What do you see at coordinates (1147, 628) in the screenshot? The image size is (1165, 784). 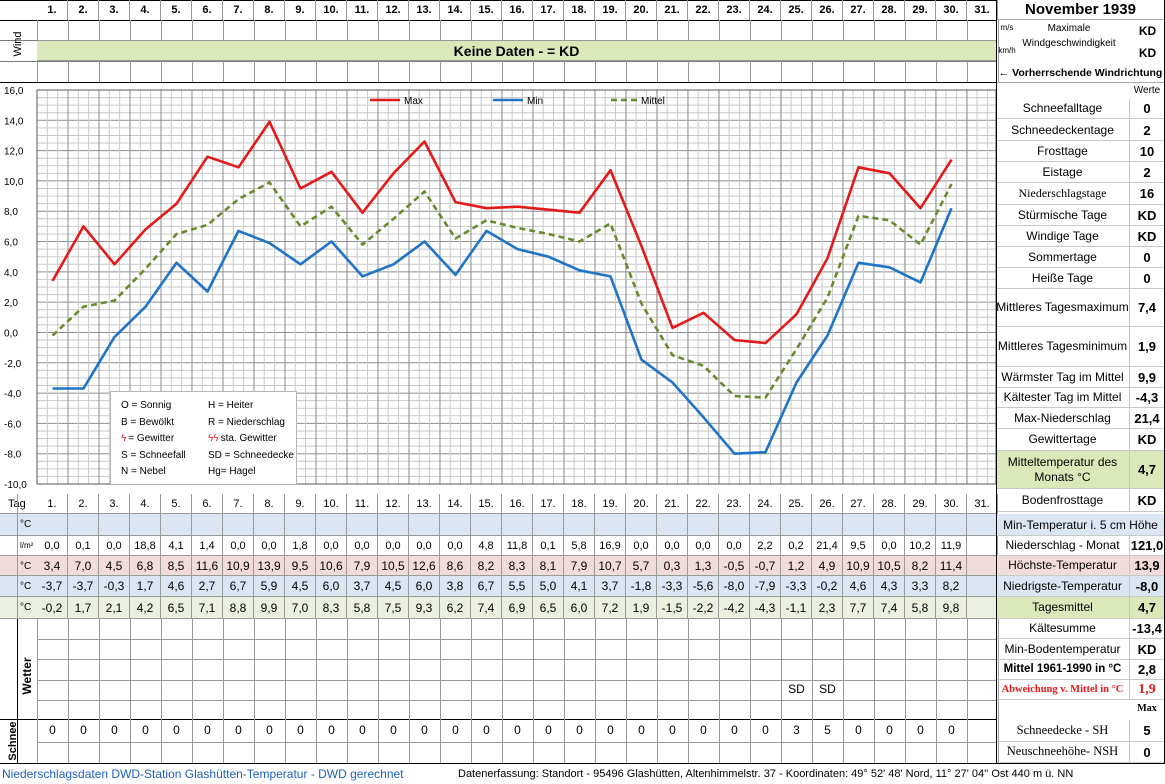 I see `summary-value: -13,4` at bounding box center [1147, 628].